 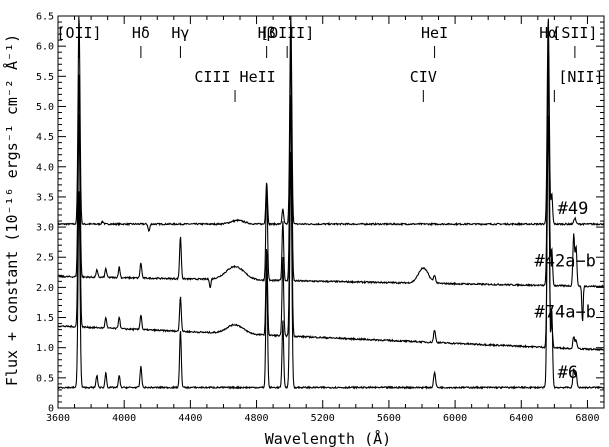 I want to click on y-tick-label: 5.5, so click(x=45, y=77).